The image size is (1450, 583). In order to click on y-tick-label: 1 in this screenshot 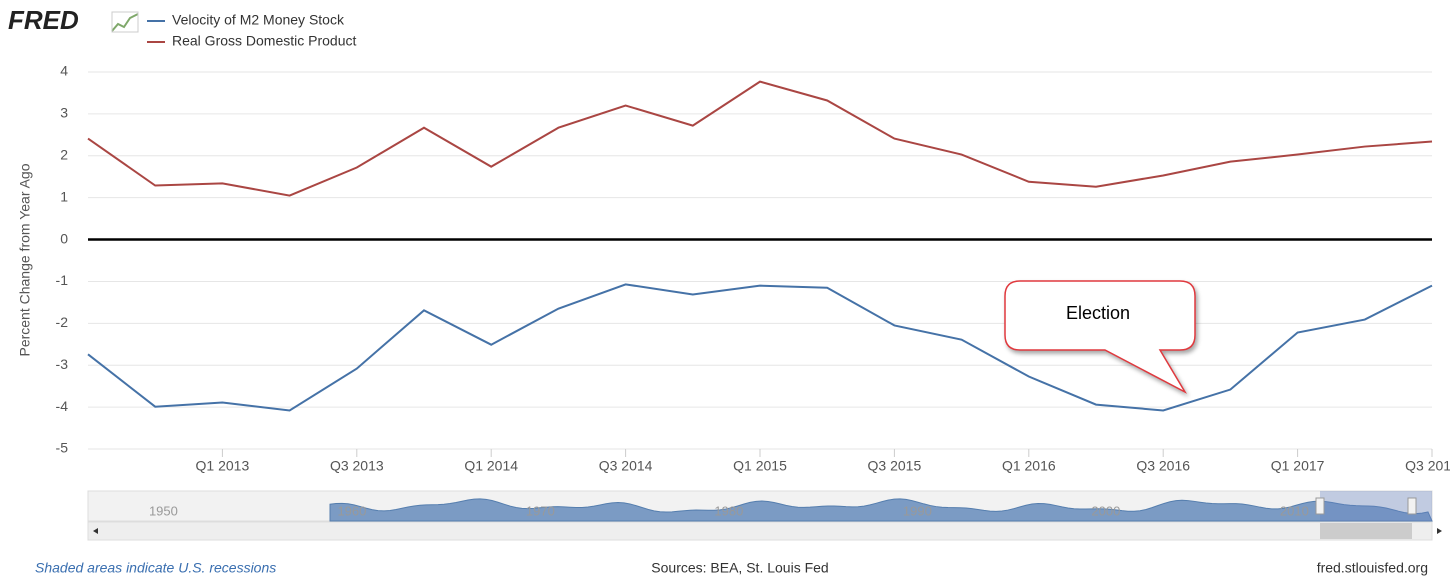, I will do `click(64, 196)`.